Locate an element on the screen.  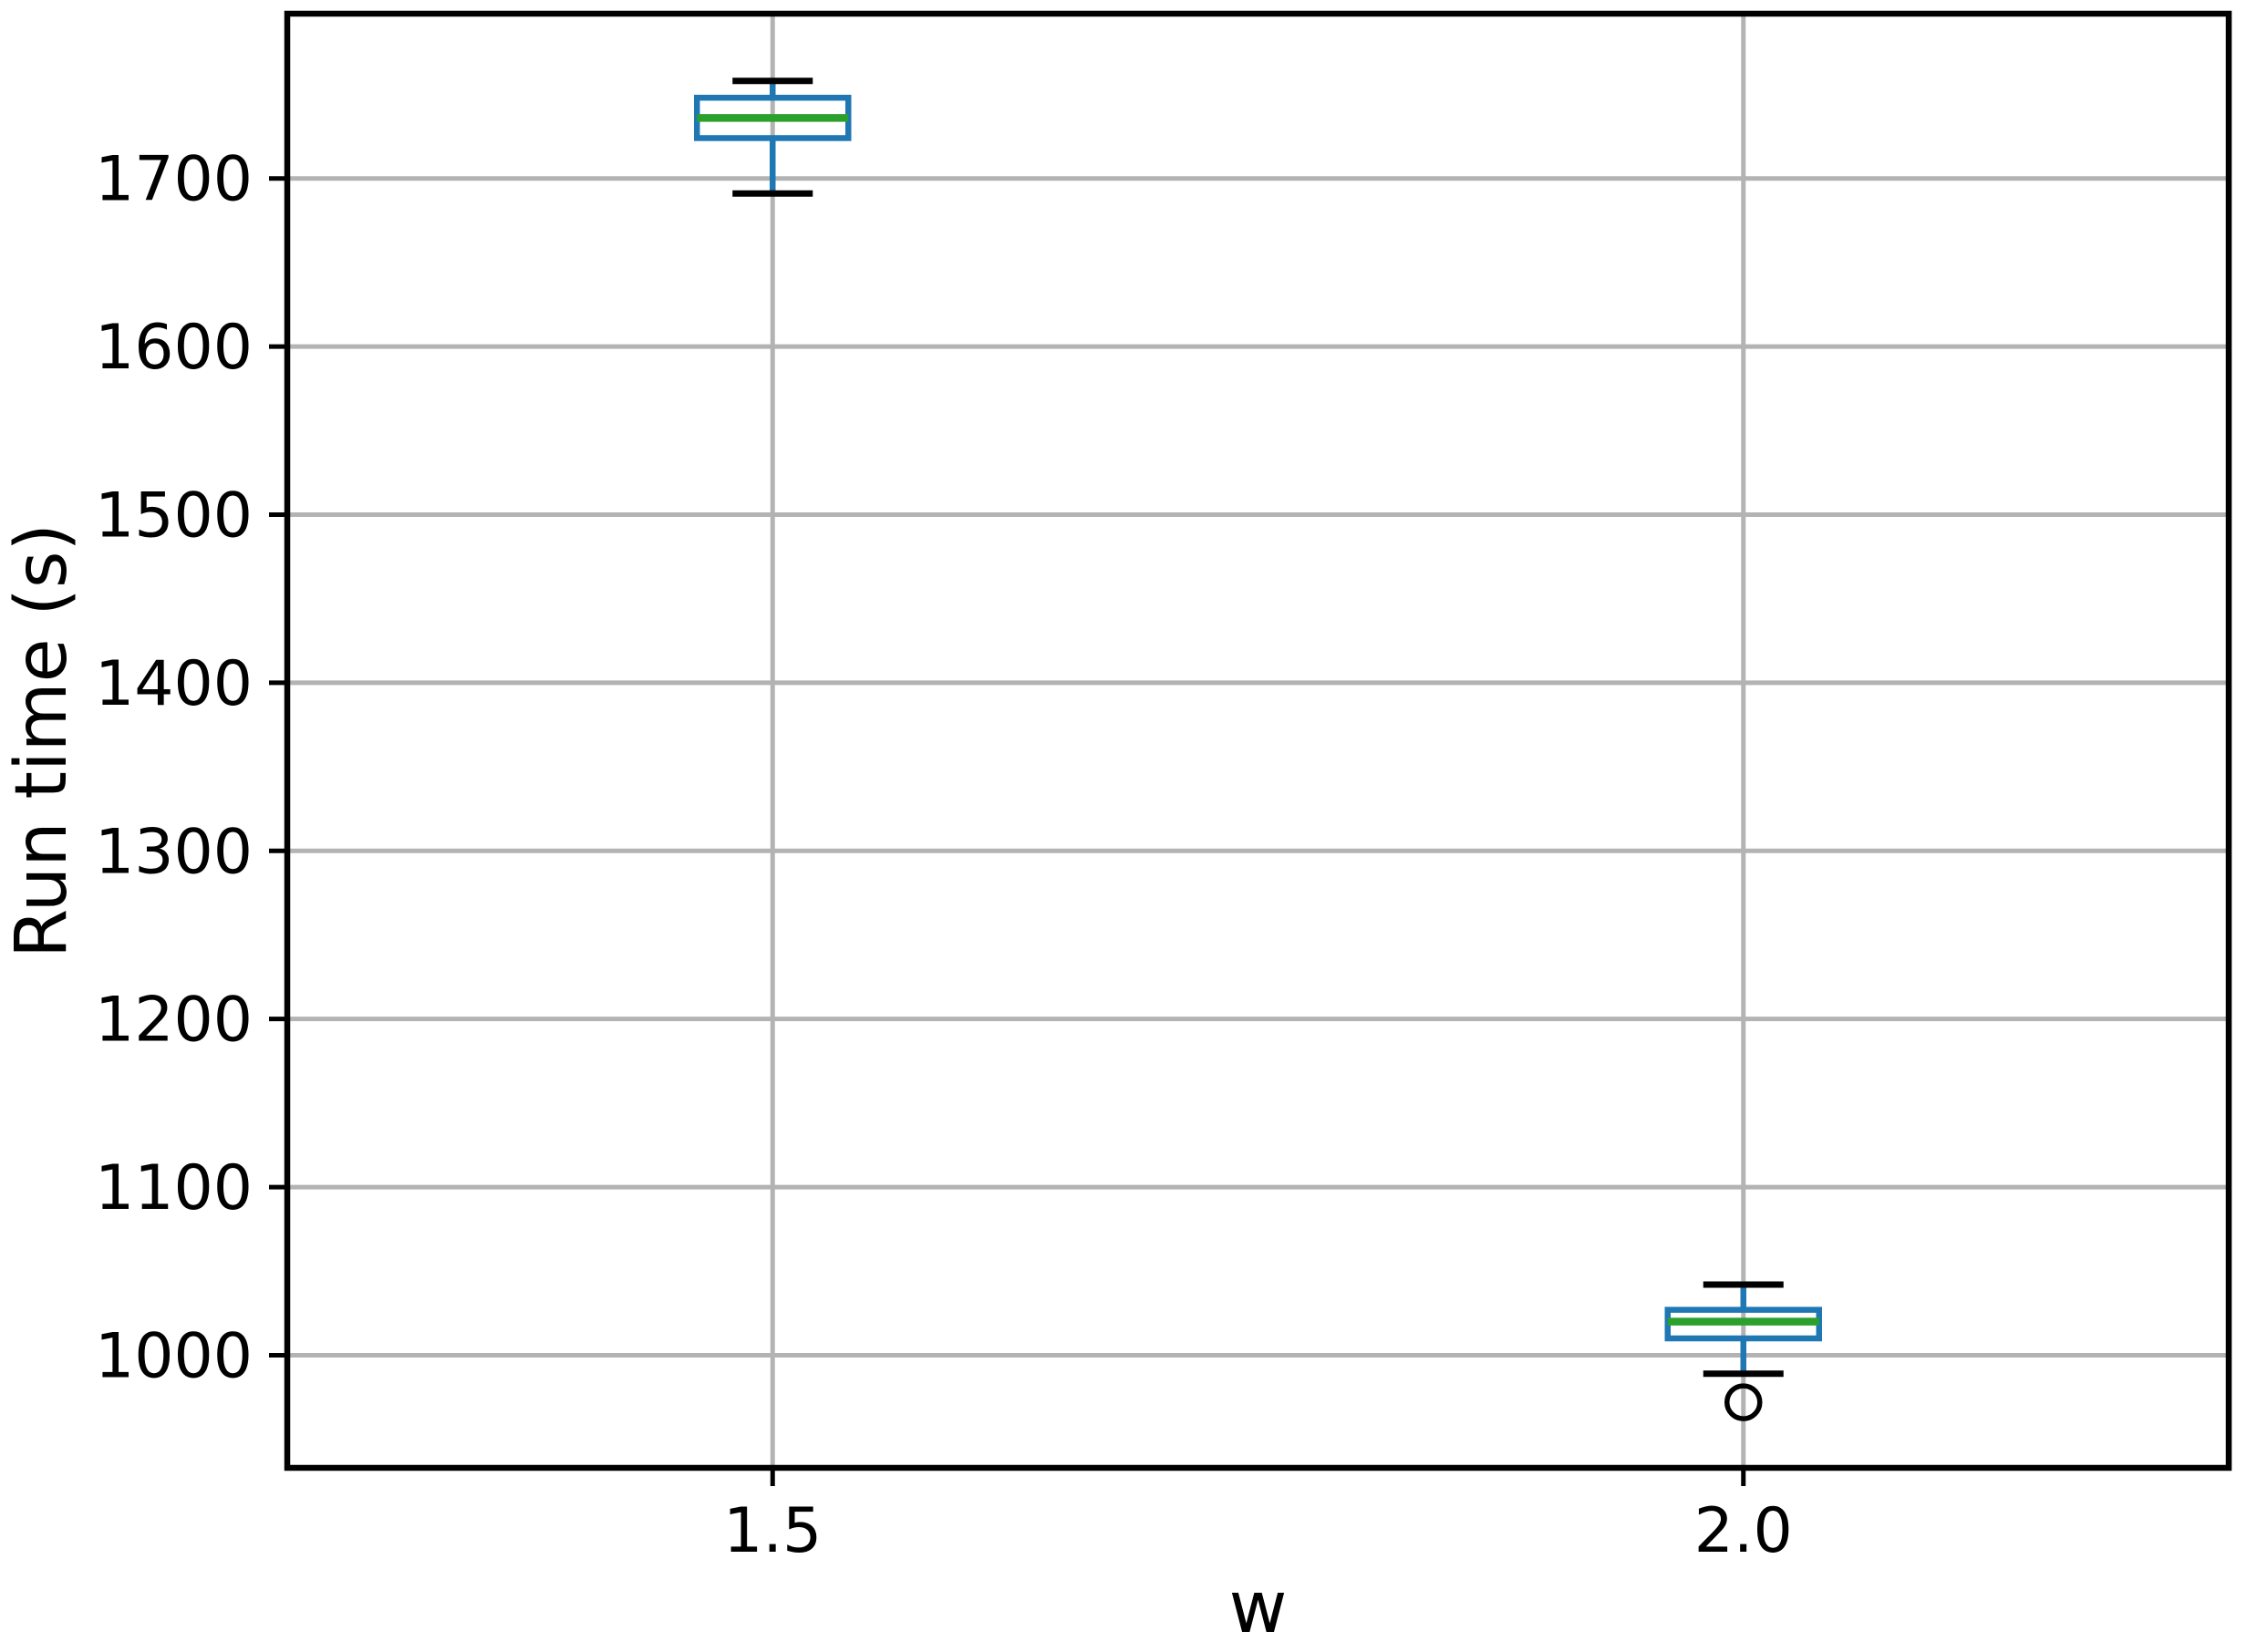
x-tick-label: 1.5 is located at coordinates (772, 1531).